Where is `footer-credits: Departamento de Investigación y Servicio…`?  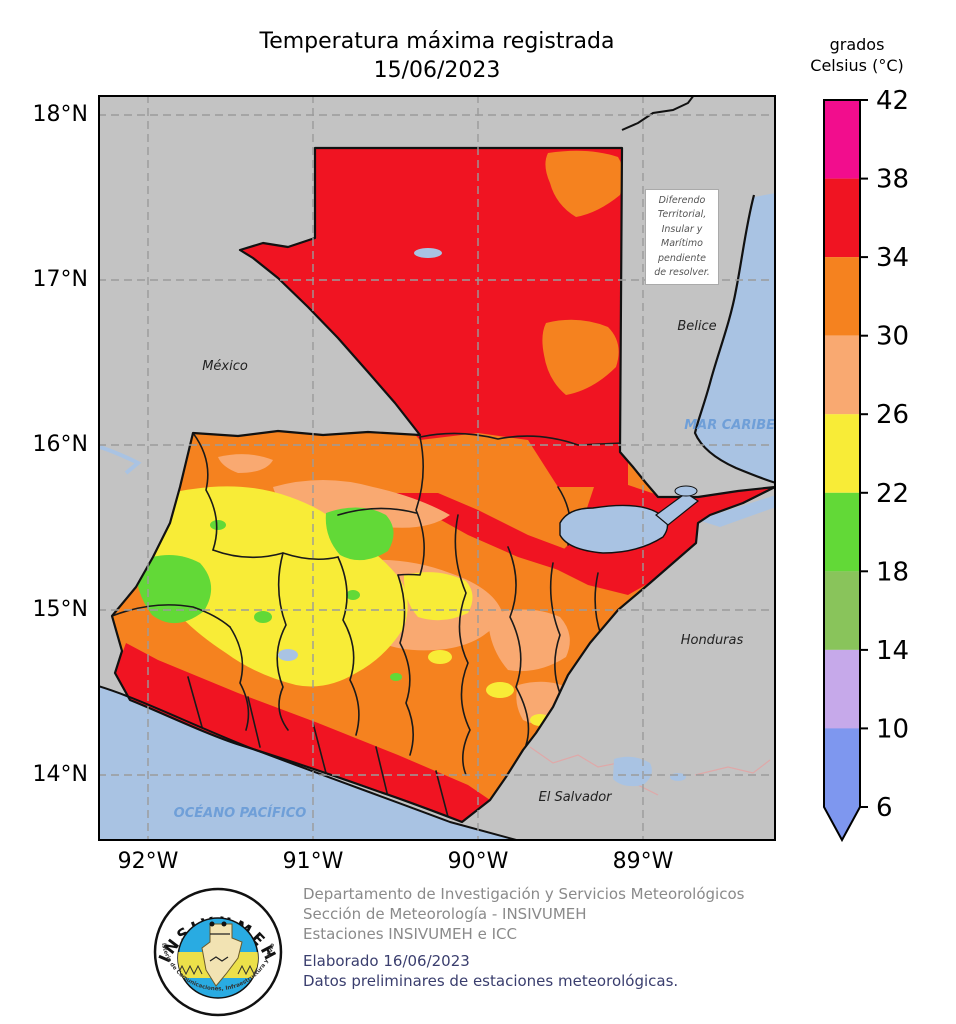 footer-credits: Departamento de Investigación y Servicio… is located at coordinates (523, 914).